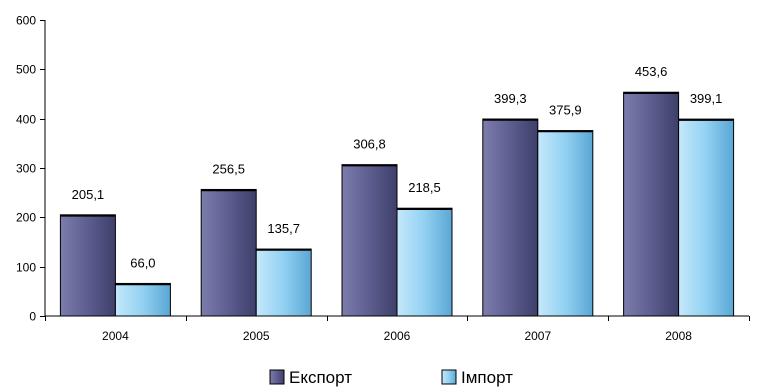  I want to click on bar-import-2008, so click(706, 217).